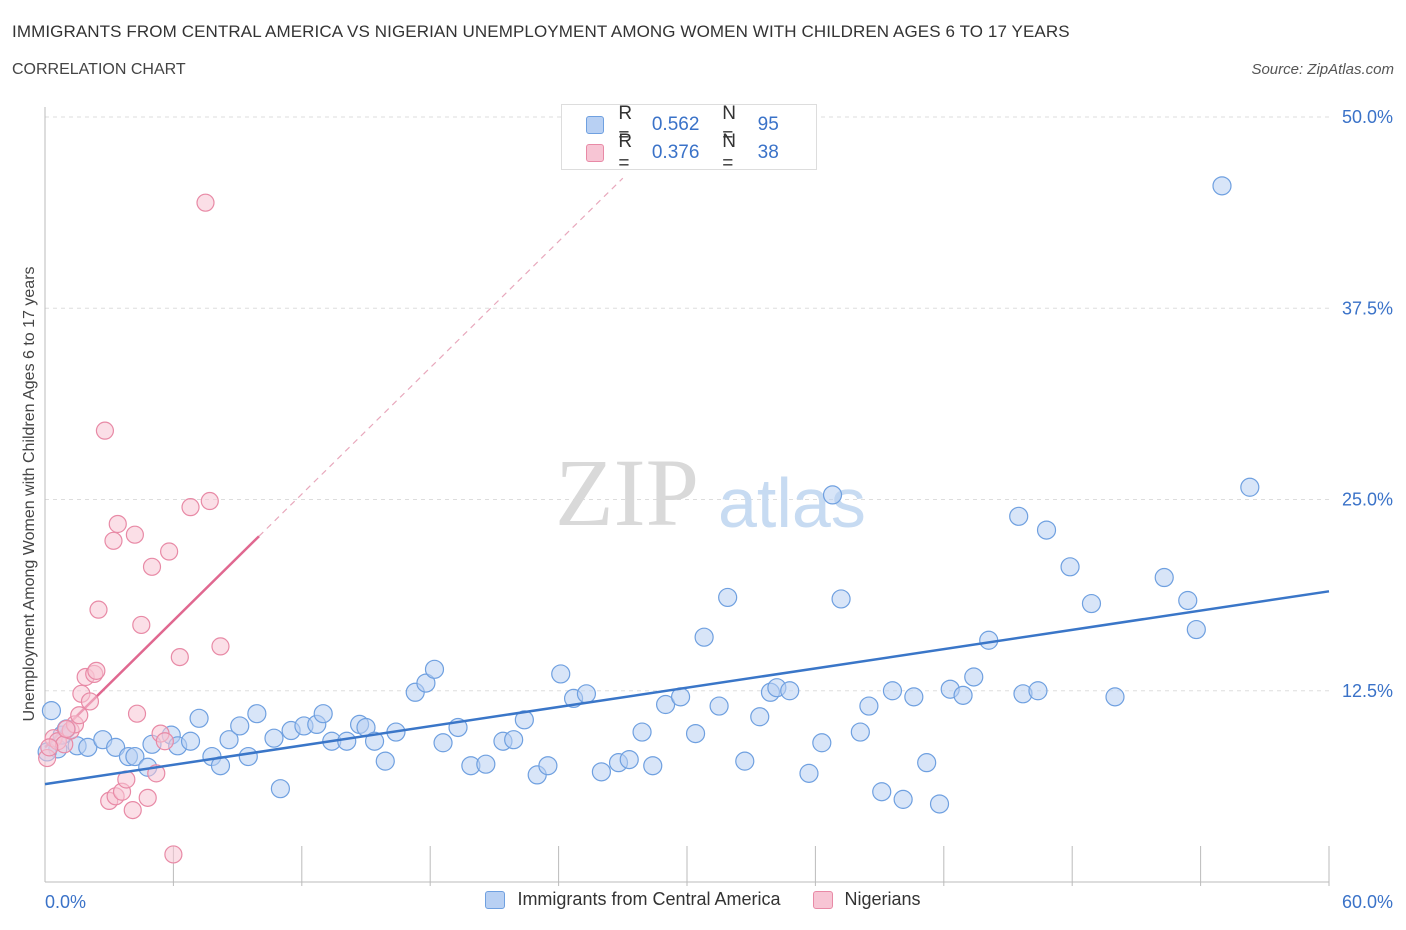  I want to click on chart-subtitle: CORRELATION CHART, so click(99, 69).